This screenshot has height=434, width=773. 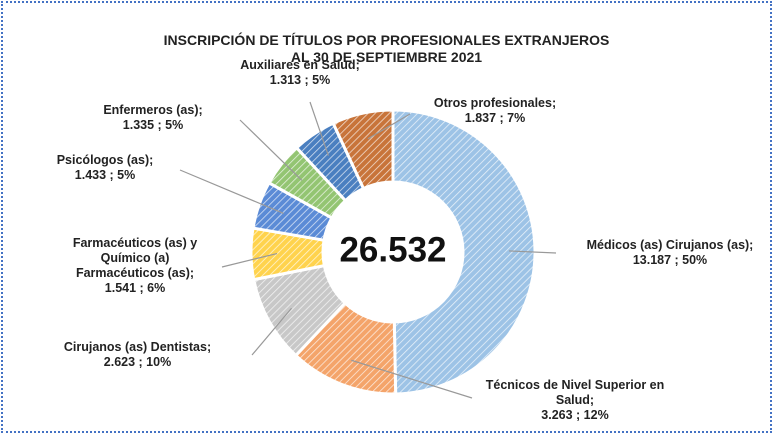 What do you see at coordinates (670, 245) in the screenshot?
I see `category-label: Médicos (as) Cirujanos (as);` at bounding box center [670, 245].